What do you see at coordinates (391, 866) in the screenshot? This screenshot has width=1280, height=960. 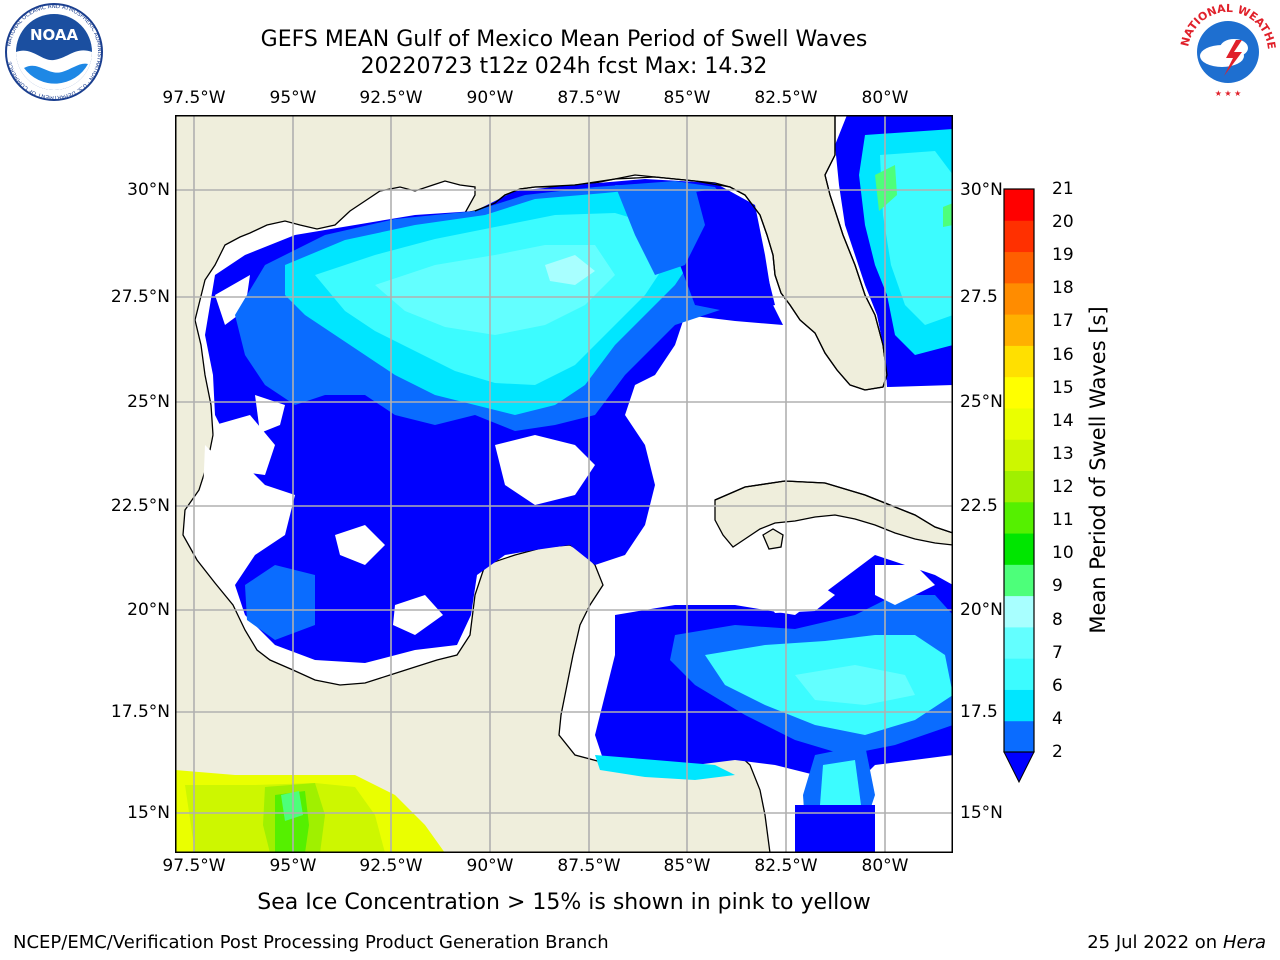 I see `lon-label-bottom: 92.5°W` at bounding box center [391, 866].